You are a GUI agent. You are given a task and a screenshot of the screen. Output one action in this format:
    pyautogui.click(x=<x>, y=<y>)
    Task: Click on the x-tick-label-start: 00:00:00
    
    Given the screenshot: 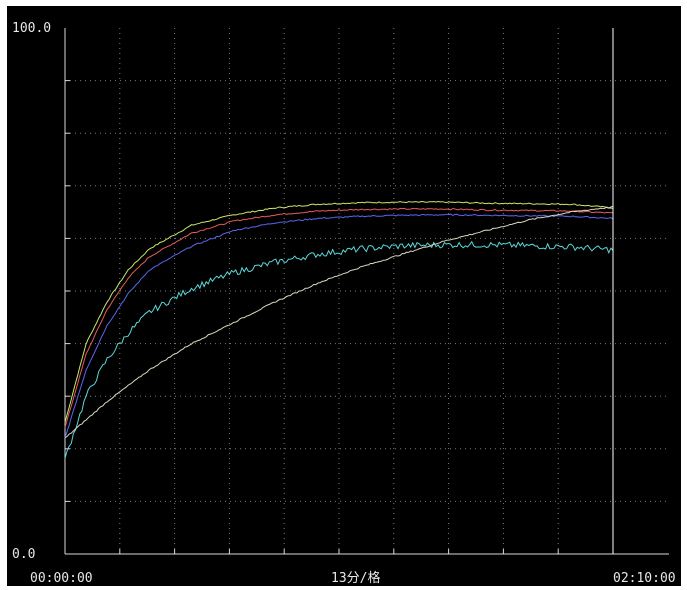 What is the action you would take?
    pyautogui.click(x=61, y=578)
    